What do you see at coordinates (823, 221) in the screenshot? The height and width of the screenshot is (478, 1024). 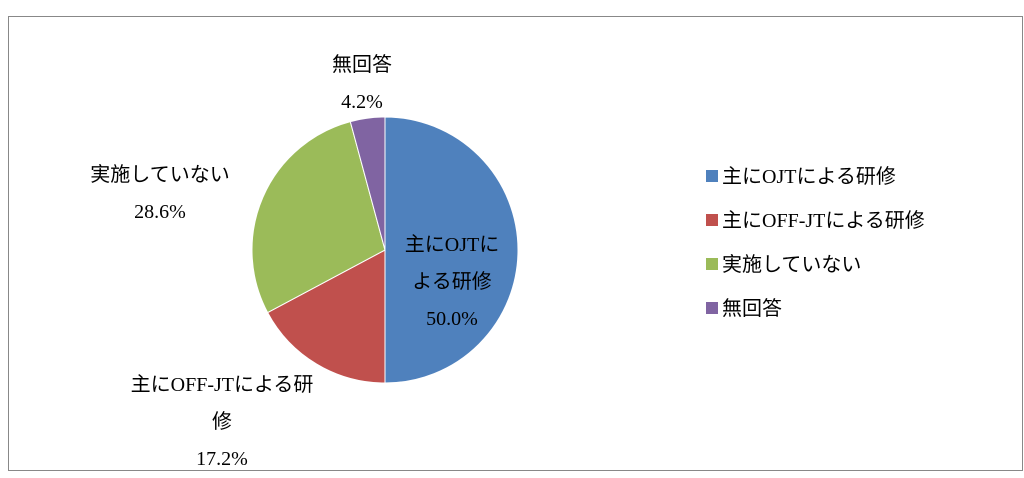 I see `legend-label: 主にOFF-JTによる研修` at bounding box center [823, 221].